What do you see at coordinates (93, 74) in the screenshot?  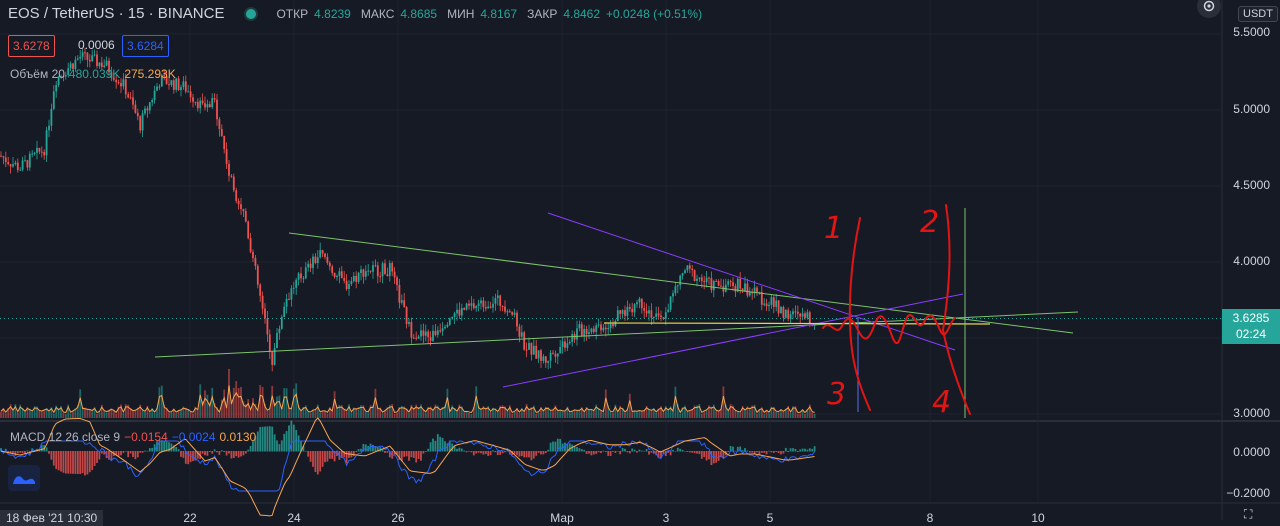 I see `volume-legend: Объём 20 480.039K 275.293K` at bounding box center [93, 74].